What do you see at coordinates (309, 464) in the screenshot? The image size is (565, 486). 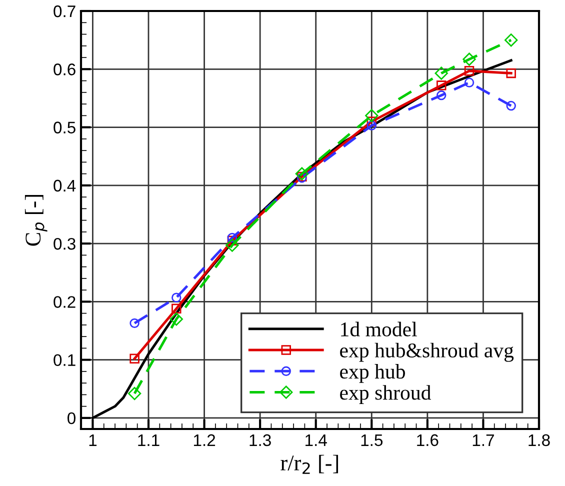 I see `x-axis-title: r/r$_{2}$ [-]` at bounding box center [309, 464].